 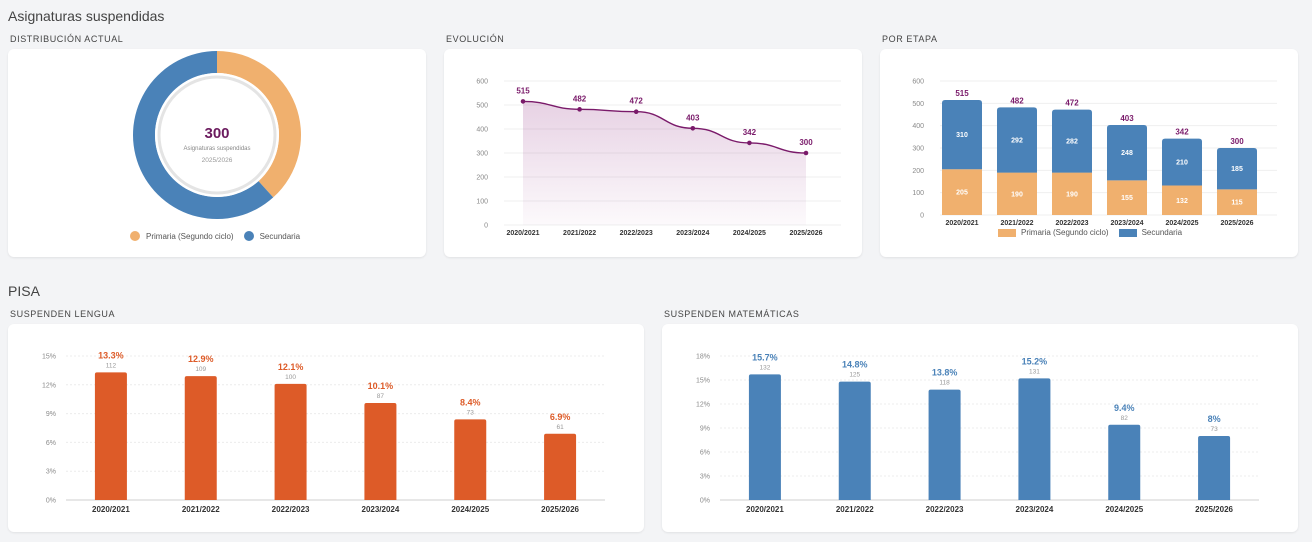 What do you see at coordinates (200, 369) in the screenshot?
I see `lengua-count-label: 109` at bounding box center [200, 369].